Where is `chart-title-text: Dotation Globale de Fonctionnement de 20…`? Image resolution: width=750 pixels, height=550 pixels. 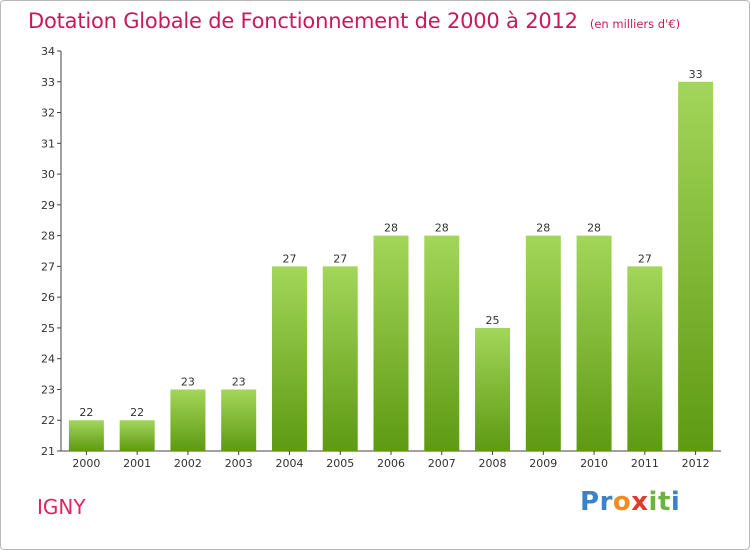
chart-title-text: Dotation Globale de Fonctionnement de 20… is located at coordinates (303, 21).